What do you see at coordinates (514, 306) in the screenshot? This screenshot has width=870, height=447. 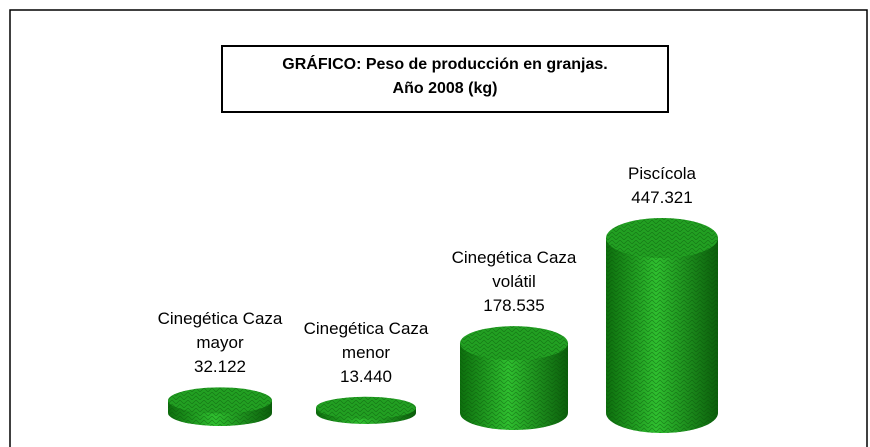 I see `value-label: 178.535` at bounding box center [514, 306].